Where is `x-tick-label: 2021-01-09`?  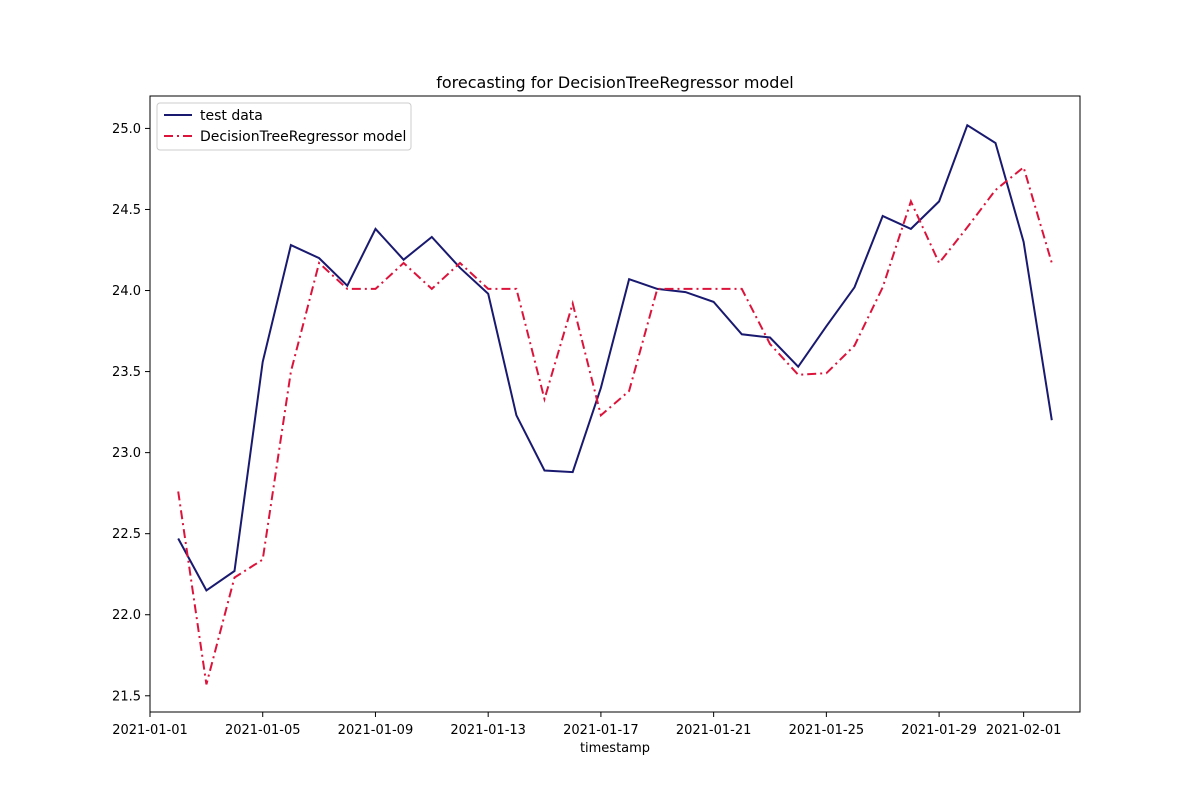 x-tick-label: 2021-01-09 is located at coordinates (376, 730).